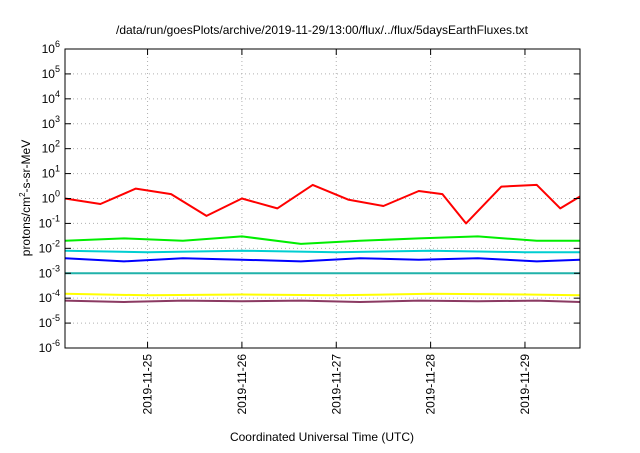 The height and width of the screenshot is (453, 640). Describe the element at coordinates (26, 226) in the screenshot. I see `y-axis-label-base: protons/cm` at that location.